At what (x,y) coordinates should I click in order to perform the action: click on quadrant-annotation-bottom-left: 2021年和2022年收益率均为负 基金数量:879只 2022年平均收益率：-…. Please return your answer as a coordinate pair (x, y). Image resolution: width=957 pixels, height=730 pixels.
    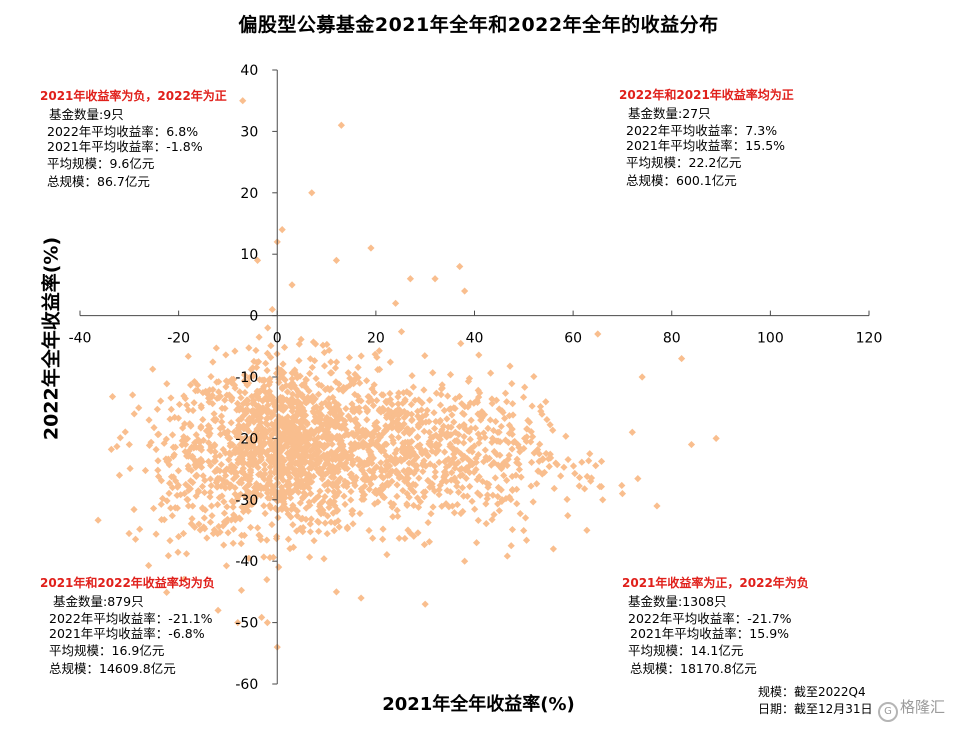
    Looking at the image, I should click on (127, 626).